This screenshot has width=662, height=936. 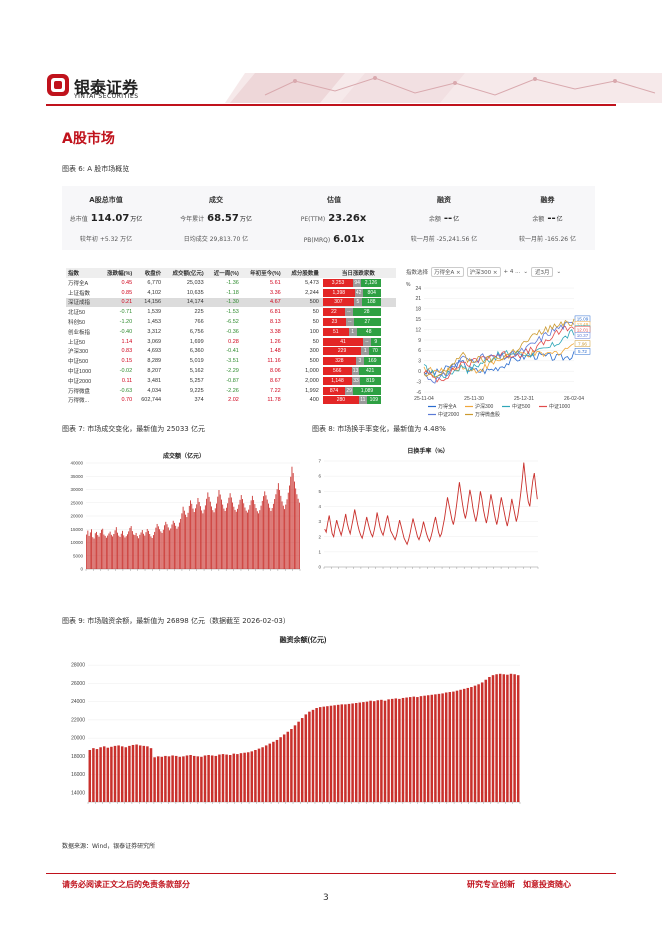 What do you see at coordinates (351, 322) in the screenshot?
I see `advance-decline-bar: 23 -- 27` at bounding box center [351, 322].